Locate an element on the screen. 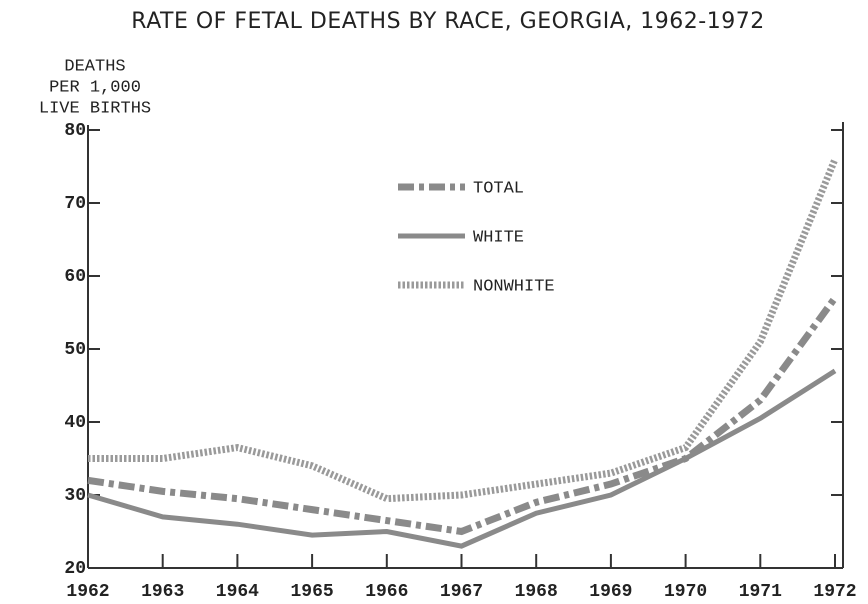  y-tick-label: 40 is located at coordinates (75, 423).